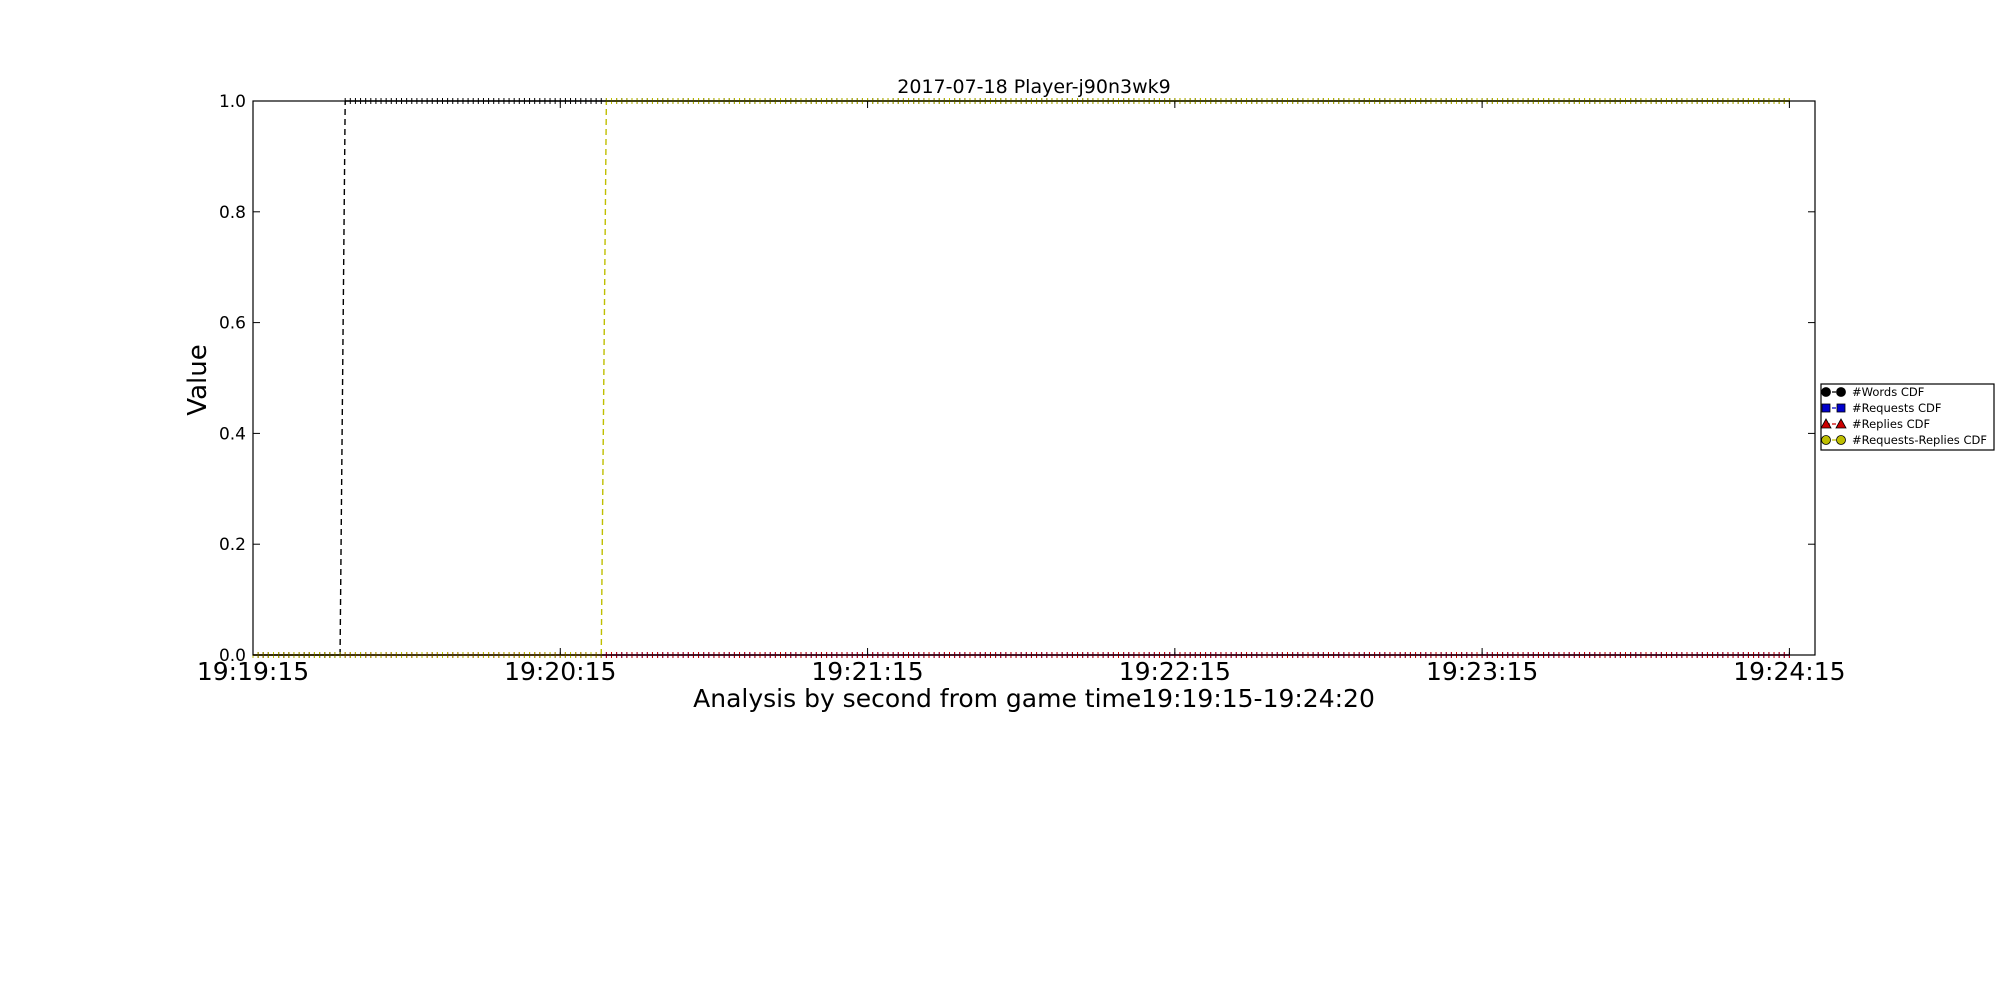  I want to click on y-tick-label: 0.4, so click(232, 434).